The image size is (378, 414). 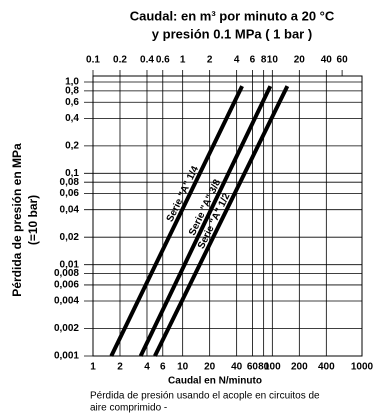 I want to click on y-tick-label: 0,004, so click(x=66, y=301).